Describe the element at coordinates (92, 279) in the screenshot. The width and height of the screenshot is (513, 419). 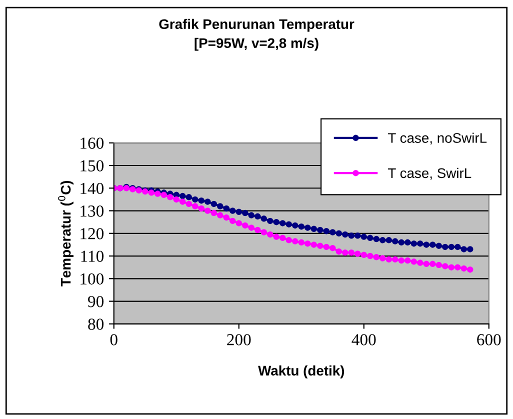
I see `y-tick-label: 100` at that location.